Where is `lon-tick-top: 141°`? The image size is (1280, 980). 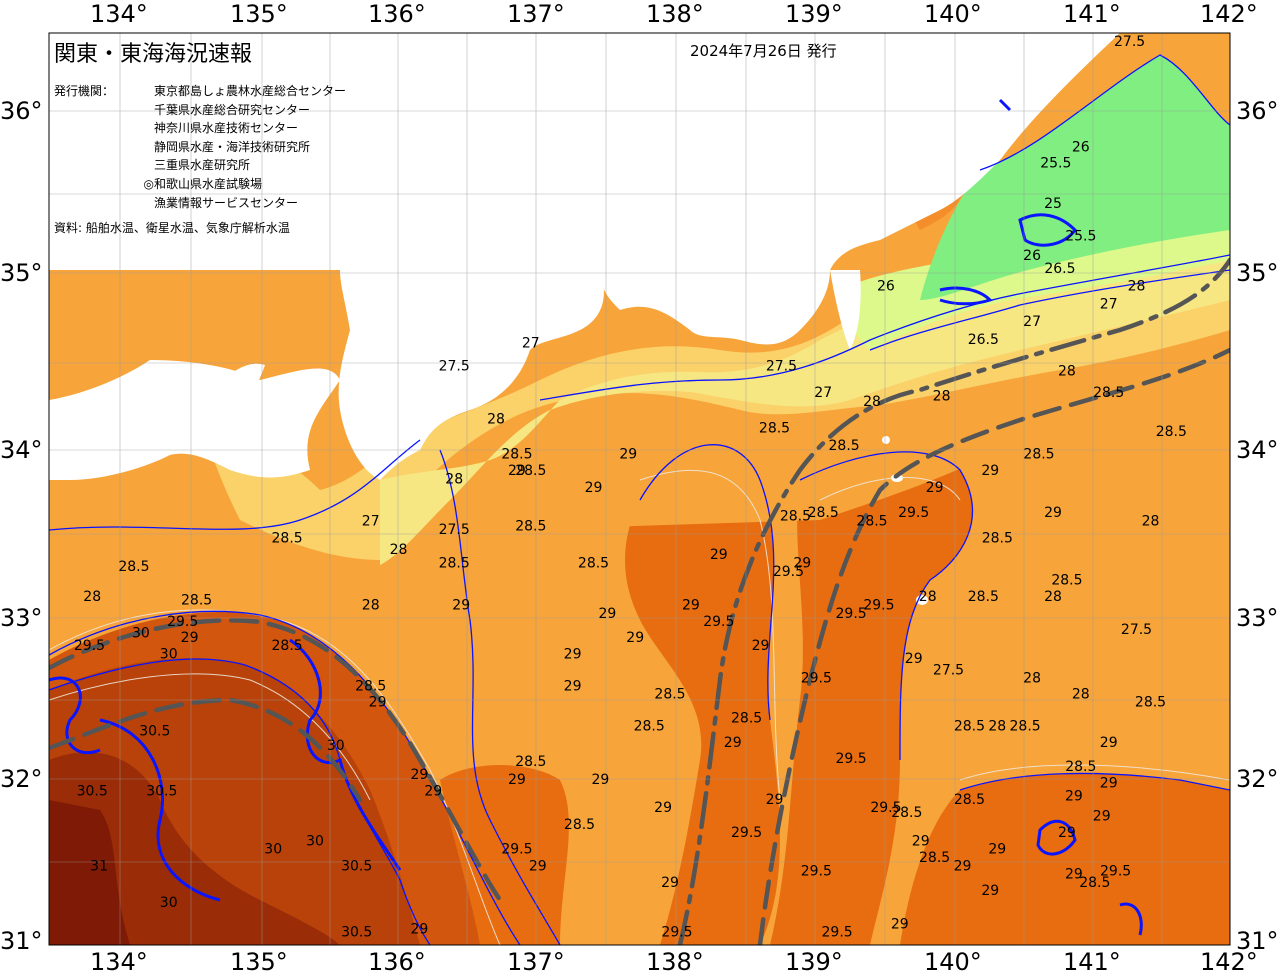
lon-tick-top: 141° is located at coordinates (1092, 14).